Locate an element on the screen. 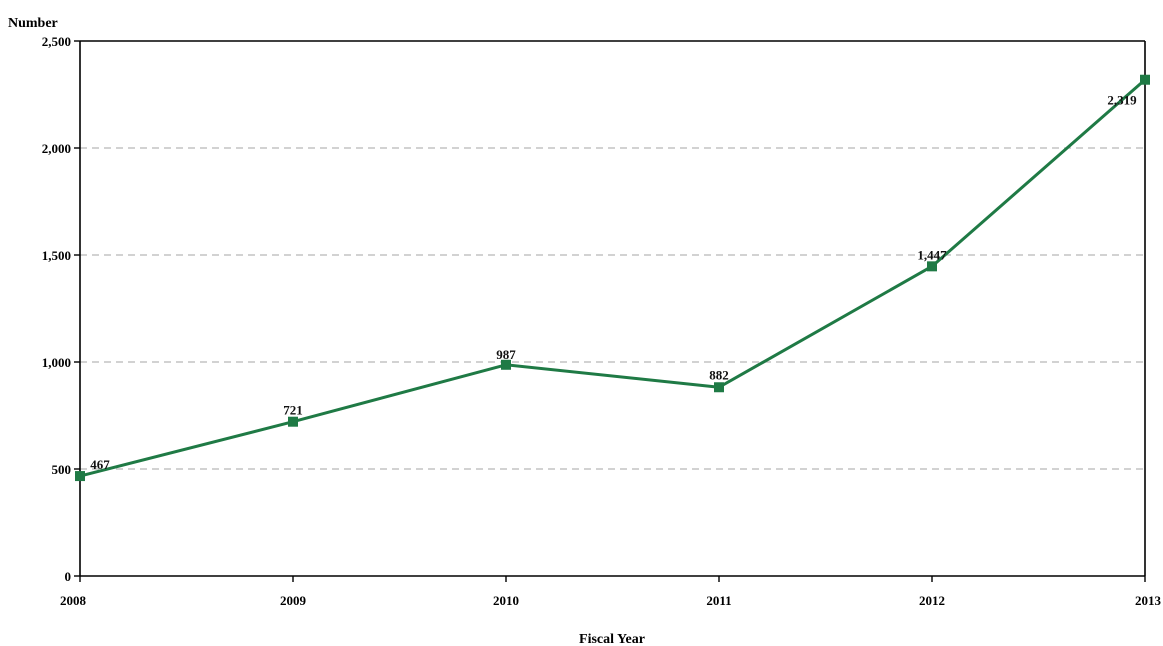 The height and width of the screenshot is (646, 1163). data-point-2008 is located at coordinates (80, 476).